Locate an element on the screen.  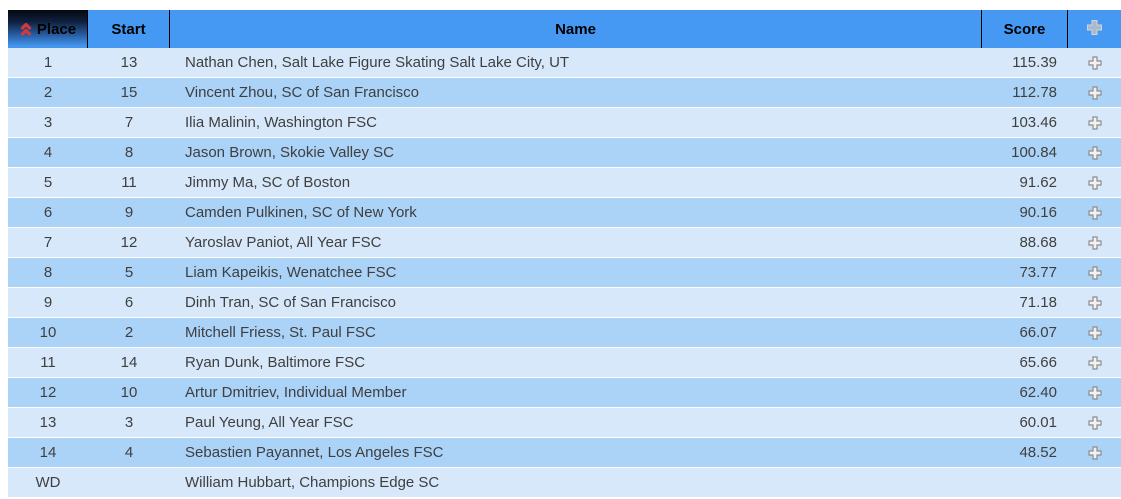
table-row: 5 11 Jimmy Ma, SC of Boston 91.62 is located at coordinates (564, 183).